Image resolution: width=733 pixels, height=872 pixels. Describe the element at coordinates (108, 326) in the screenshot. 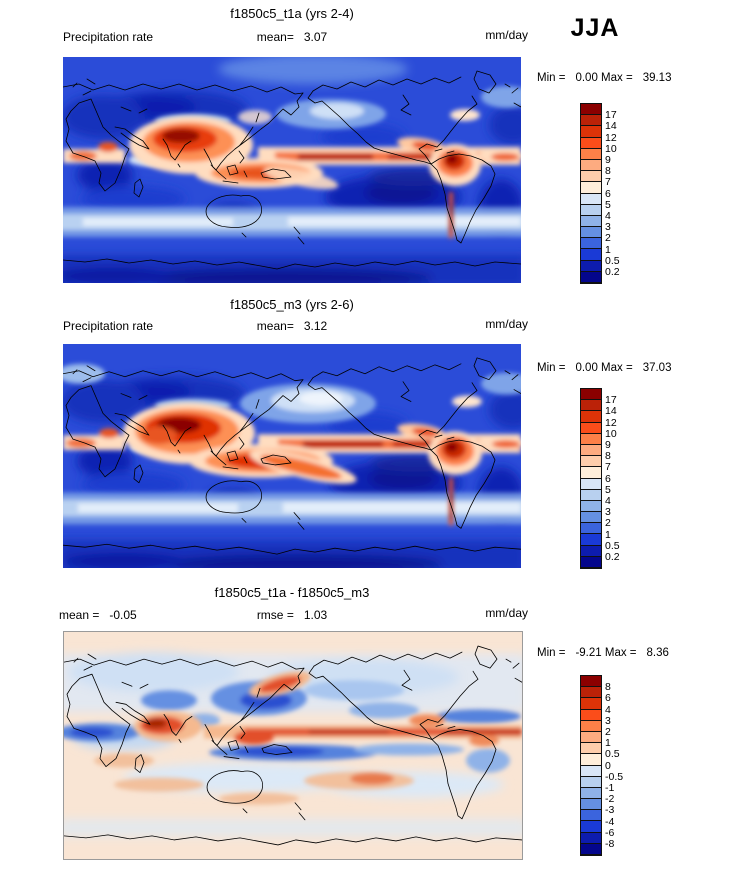

I see `panel2-variable-label: Precipitation rate` at that location.